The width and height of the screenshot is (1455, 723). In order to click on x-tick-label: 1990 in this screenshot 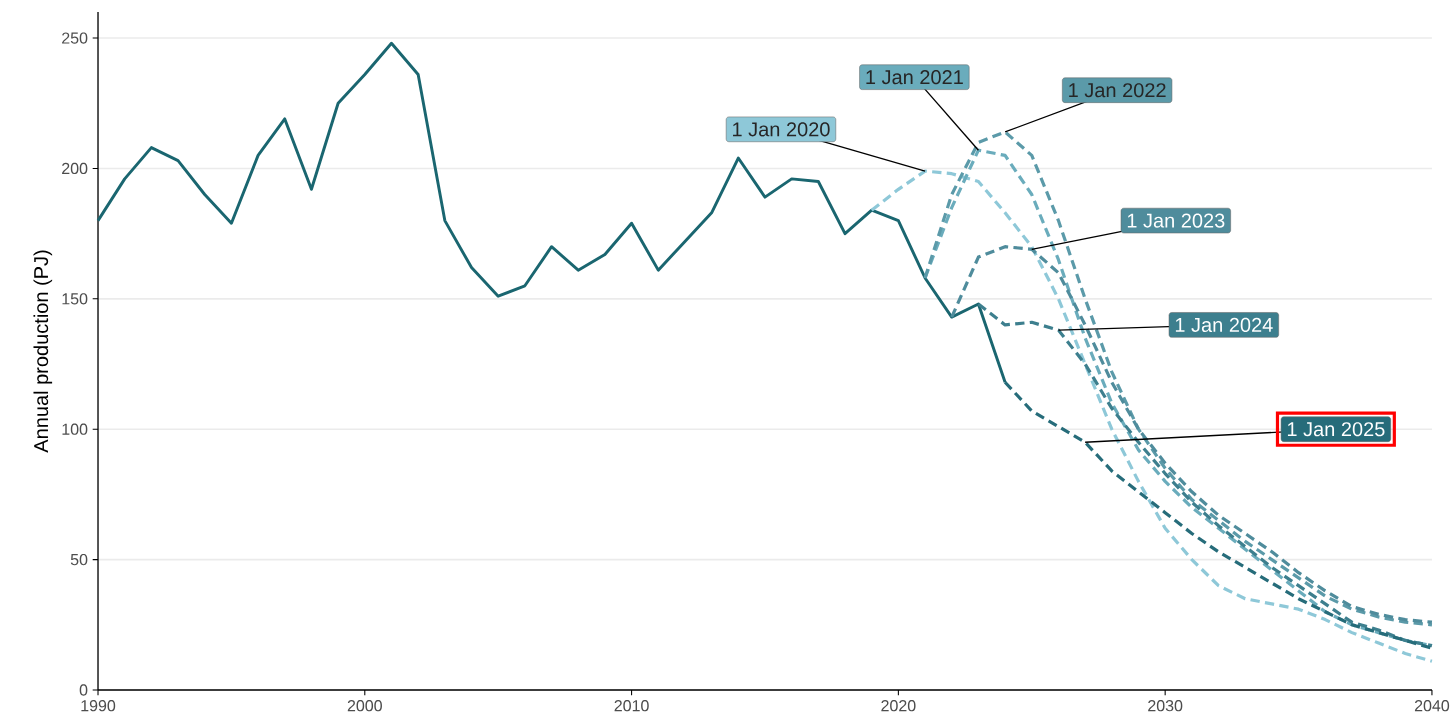, I will do `click(98, 706)`.